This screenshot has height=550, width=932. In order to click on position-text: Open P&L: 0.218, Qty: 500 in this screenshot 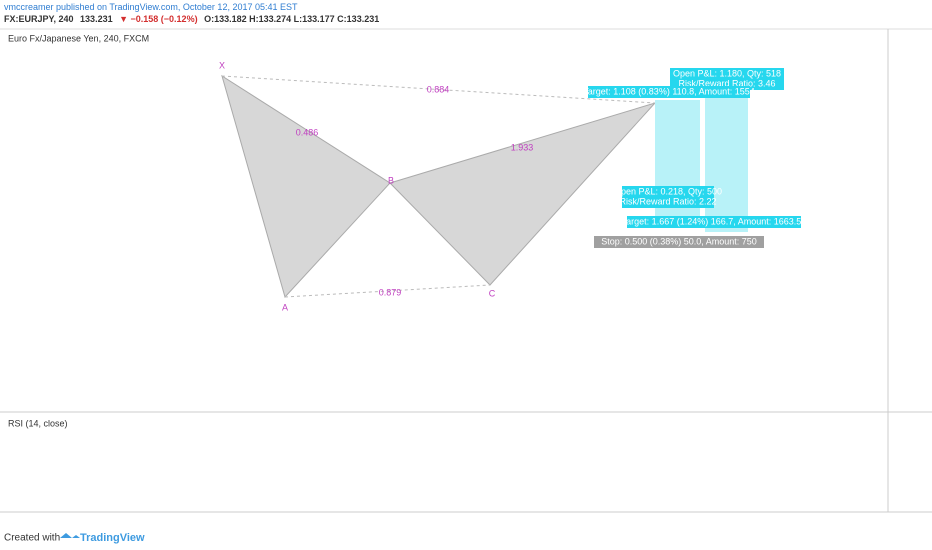, I will do `click(668, 191)`.